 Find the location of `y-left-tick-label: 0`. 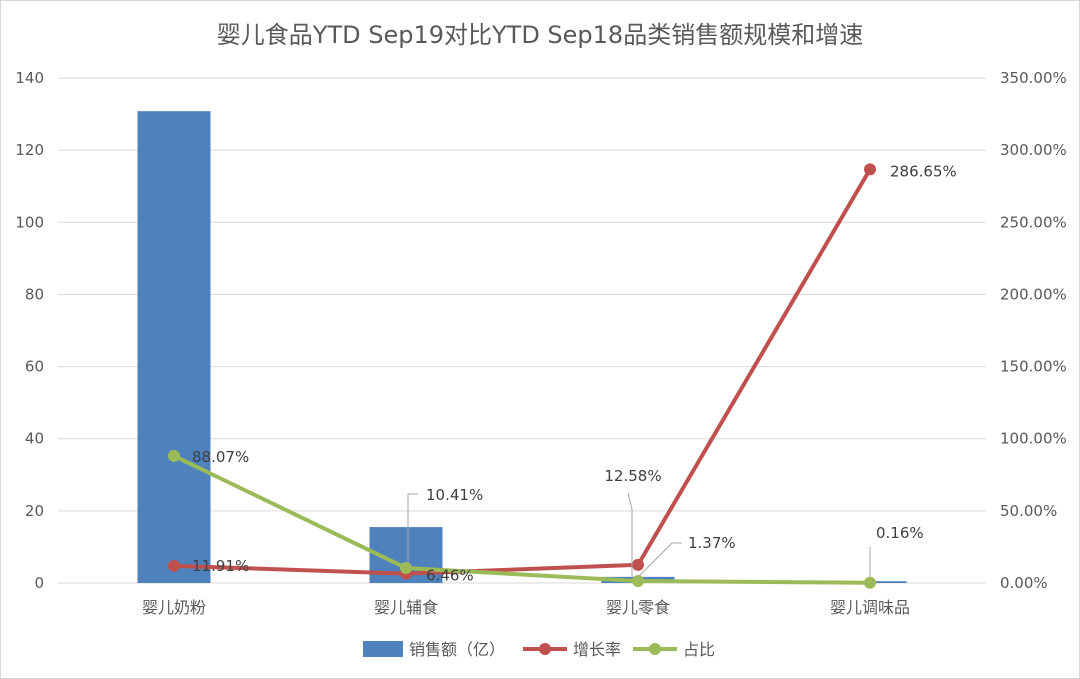

y-left-tick-label: 0 is located at coordinates (39, 583).